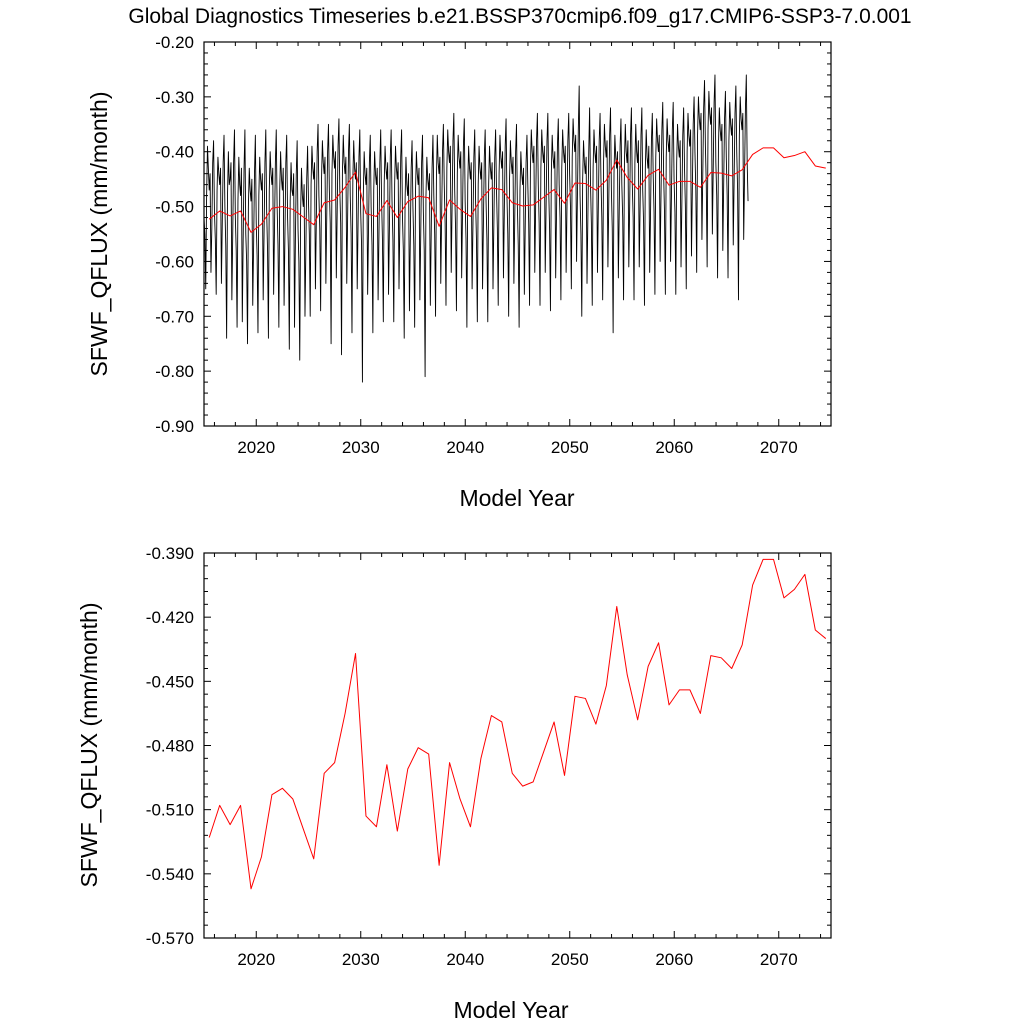 This screenshot has width=1024, height=1024. I want to click on y-tick-label: -0.480, so click(170, 746).